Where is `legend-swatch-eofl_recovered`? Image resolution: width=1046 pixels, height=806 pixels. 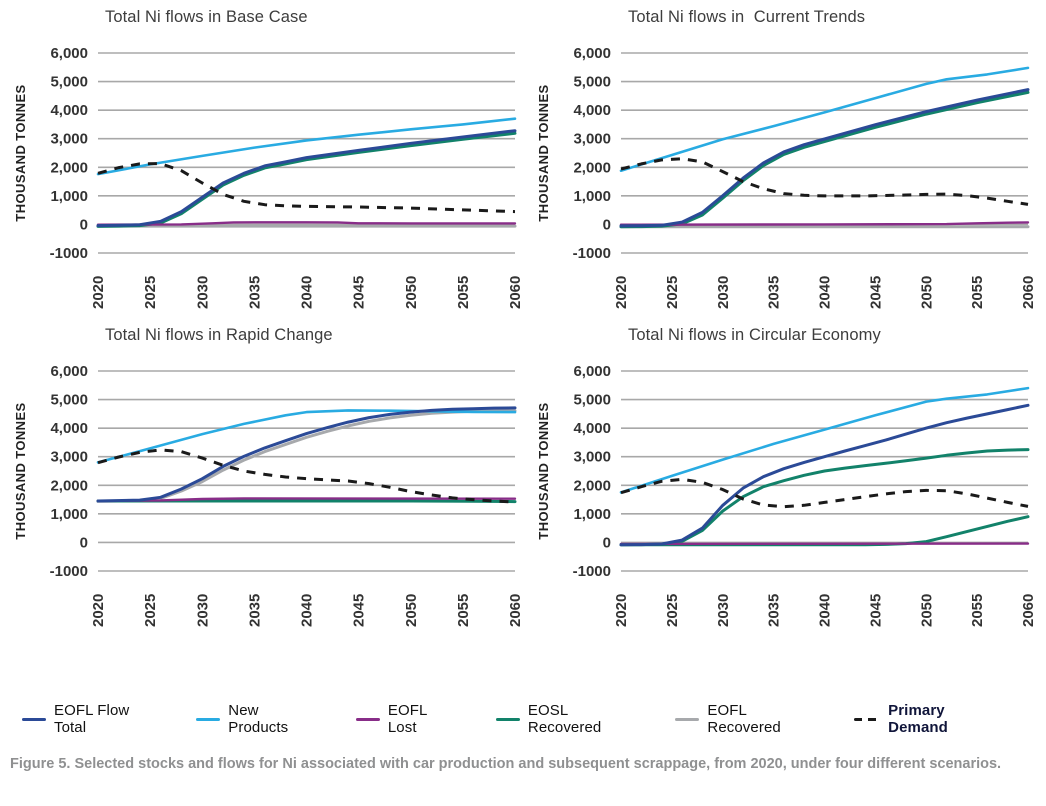 legend-swatch-eofl_recovered is located at coordinates (687, 719).